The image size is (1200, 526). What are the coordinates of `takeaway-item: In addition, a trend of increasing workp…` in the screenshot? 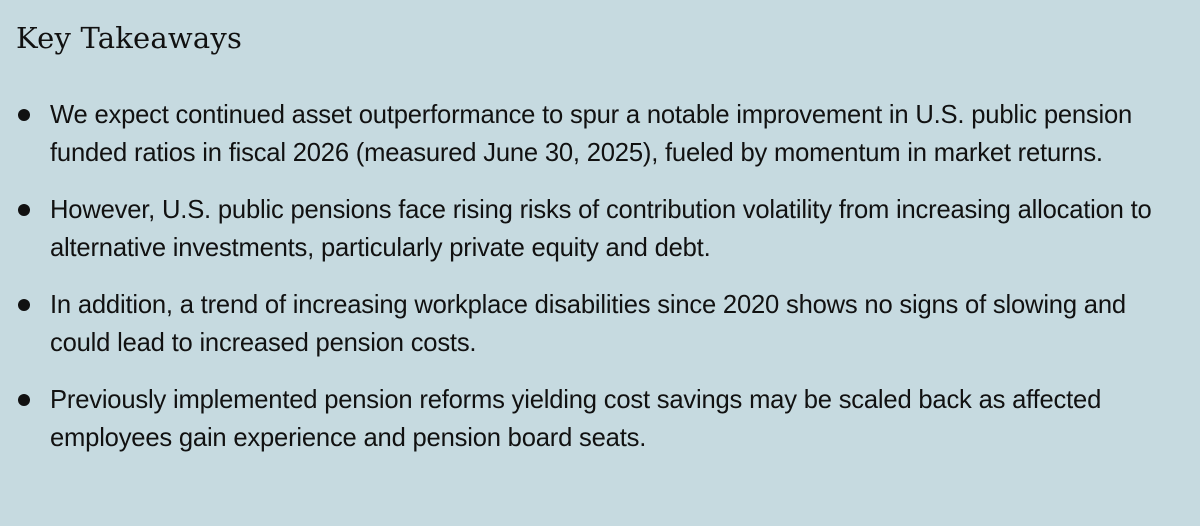 It's located at (588, 324).